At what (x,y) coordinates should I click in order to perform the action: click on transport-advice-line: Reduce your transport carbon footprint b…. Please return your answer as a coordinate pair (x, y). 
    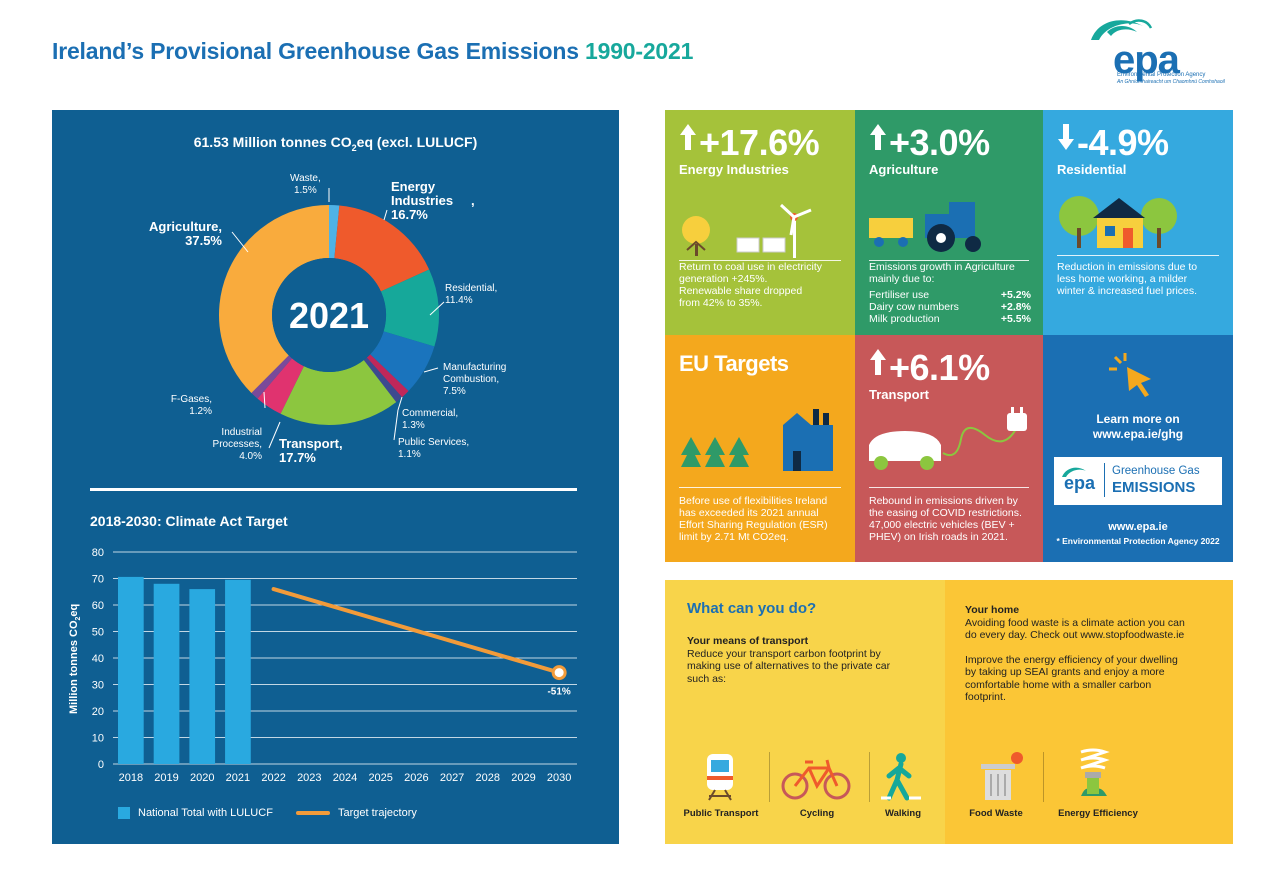
    Looking at the image, I should click on (784, 653).